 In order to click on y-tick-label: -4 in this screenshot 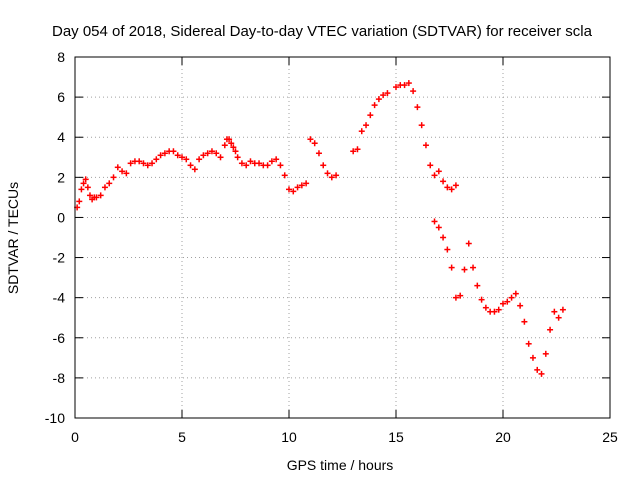, I will do `click(59, 298)`.